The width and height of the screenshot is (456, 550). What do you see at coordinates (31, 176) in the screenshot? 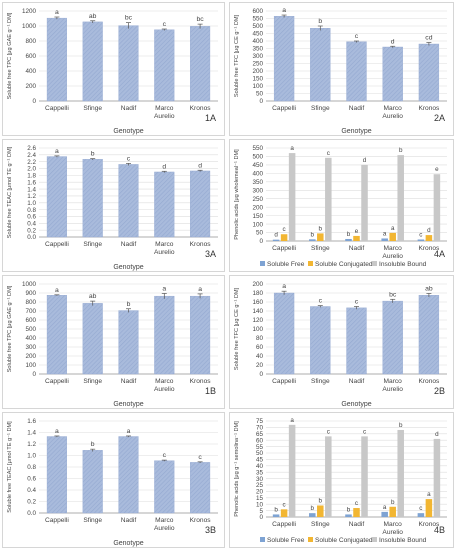
I see `y-tick-label: 1.8` at bounding box center [31, 176].